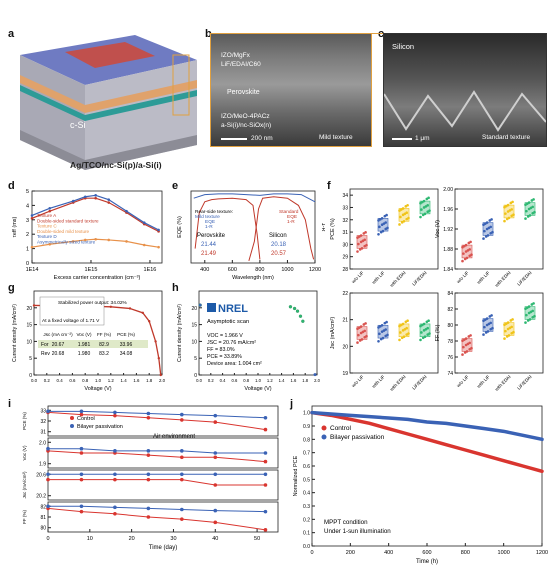  Describe the element at coordinates (257, 539) in the screenshot. I see `x-tick-label: 50` at that location.